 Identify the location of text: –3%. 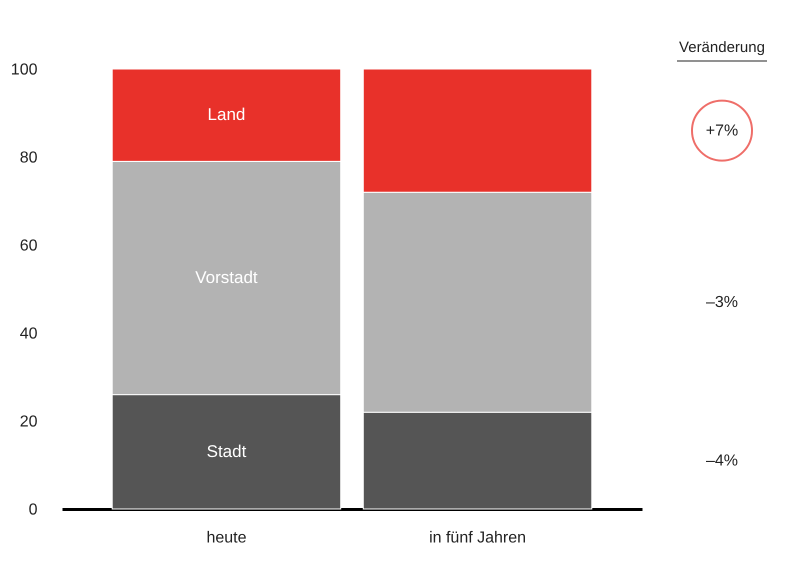
(722, 303).